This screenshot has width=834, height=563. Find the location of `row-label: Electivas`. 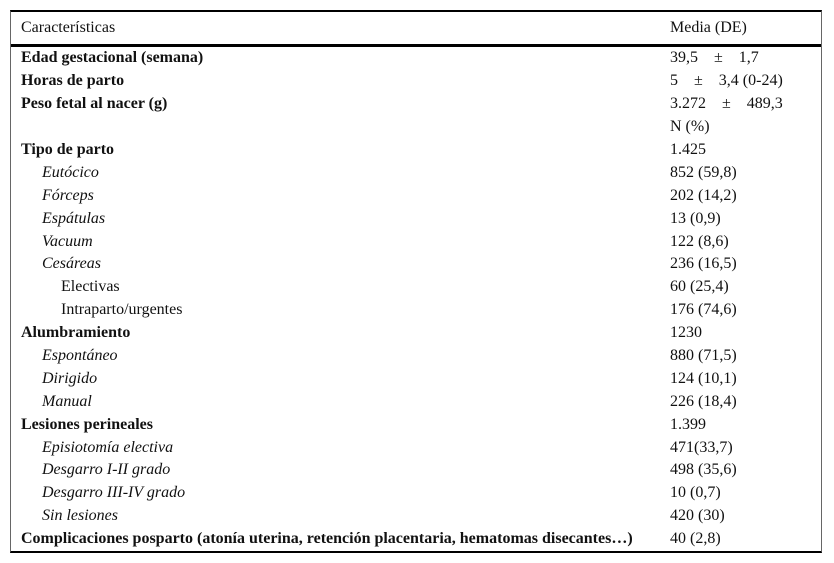

row-label: Electivas is located at coordinates (90, 287).